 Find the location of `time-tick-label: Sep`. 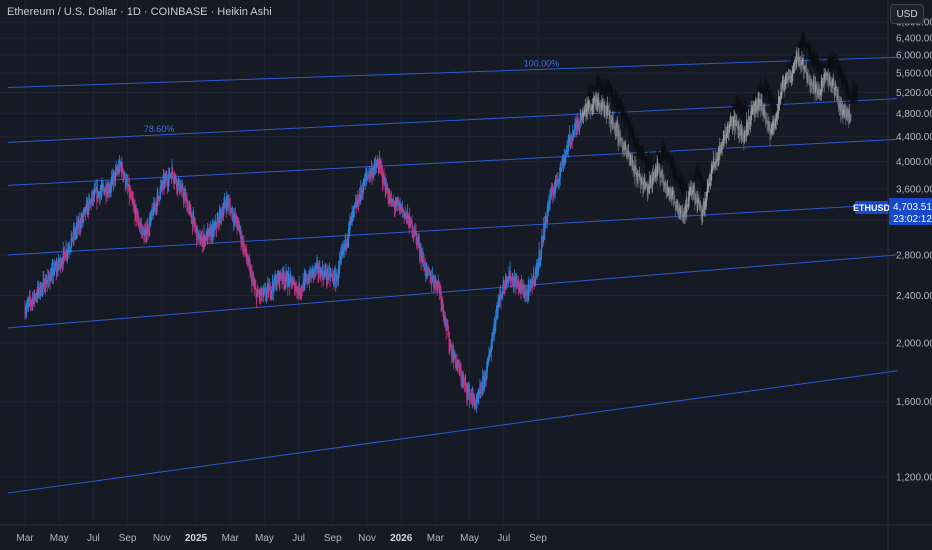

time-tick-label: Sep is located at coordinates (333, 538).